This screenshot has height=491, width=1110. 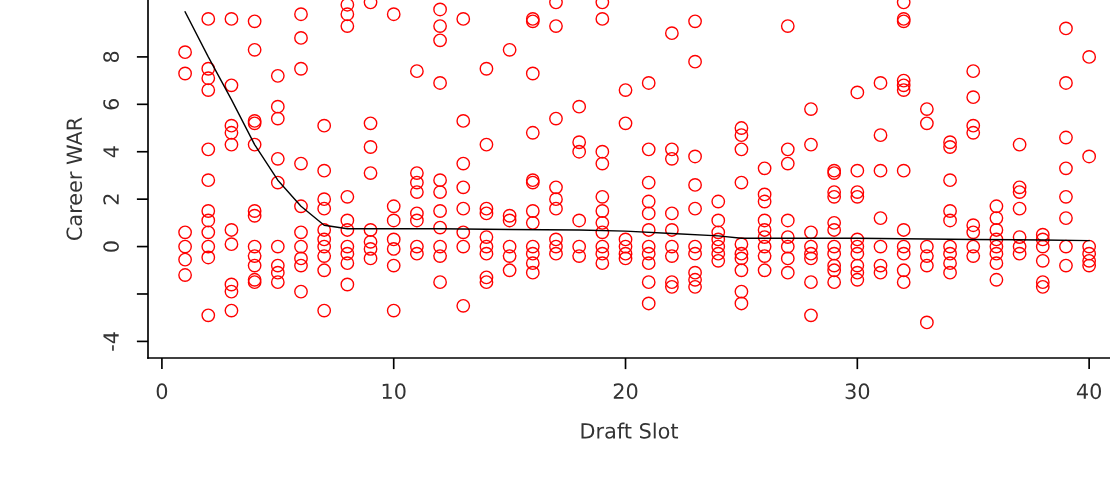 What do you see at coordinates (394, 391) in the screenshot?
I see `x-tick-label: 10` at bounding box center [394, 391].